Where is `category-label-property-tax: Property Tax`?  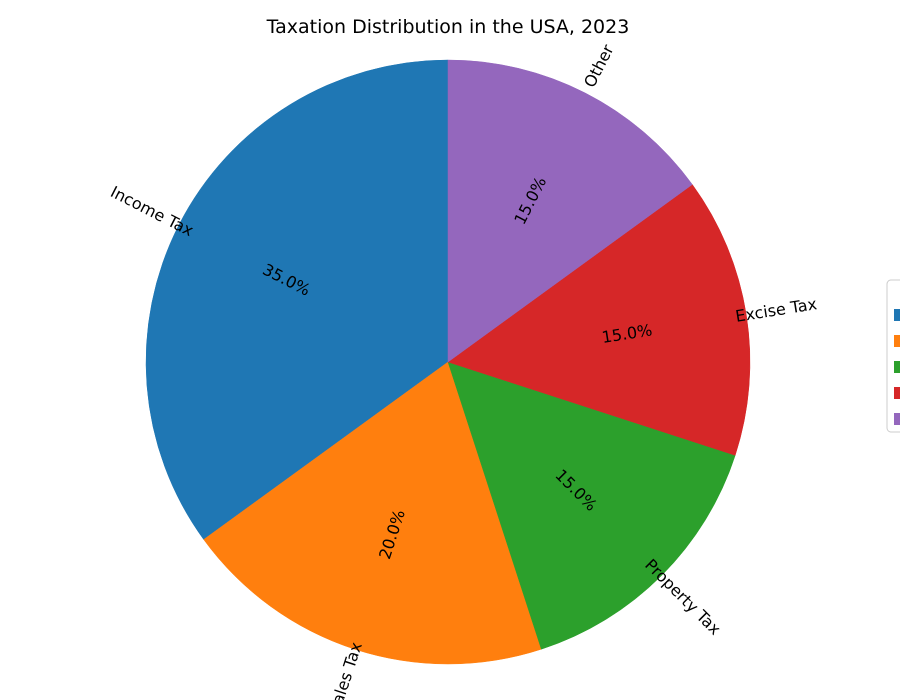
category-label-property-tax: Property Tax is located at coordinates (683, 597).